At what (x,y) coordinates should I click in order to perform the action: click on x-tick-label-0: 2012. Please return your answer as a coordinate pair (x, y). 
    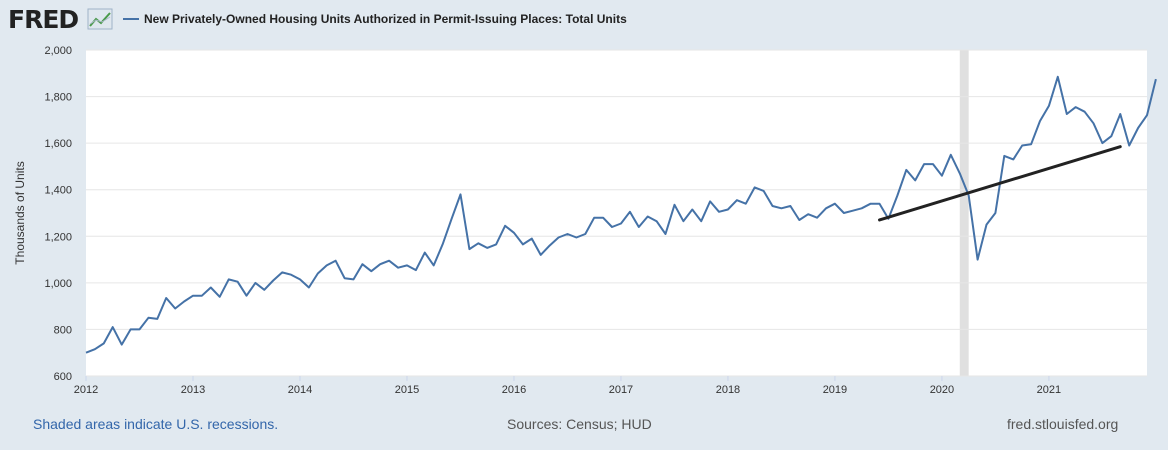
    Looking at the image, I should click on (86, 390).